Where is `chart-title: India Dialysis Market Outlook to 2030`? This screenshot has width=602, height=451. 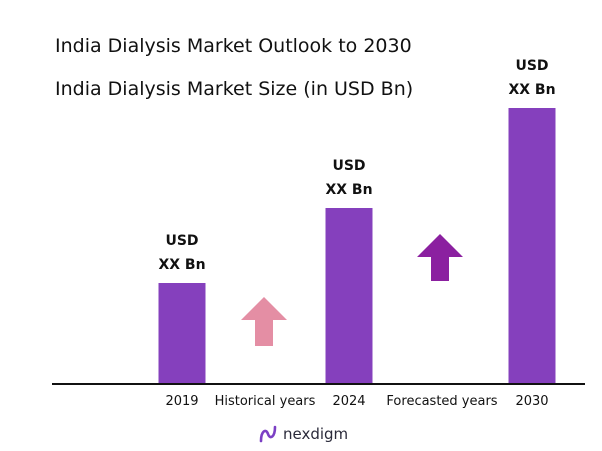
chart-title: India Dialysis Market Outlook to 2030 is located at coordinates (233, 46).